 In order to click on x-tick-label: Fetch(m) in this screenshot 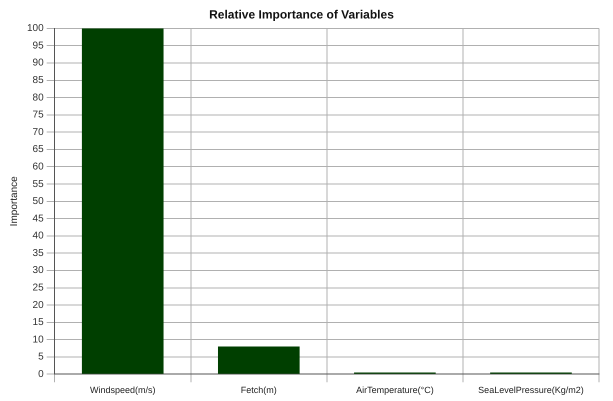, I will do `click(258, 390)`.